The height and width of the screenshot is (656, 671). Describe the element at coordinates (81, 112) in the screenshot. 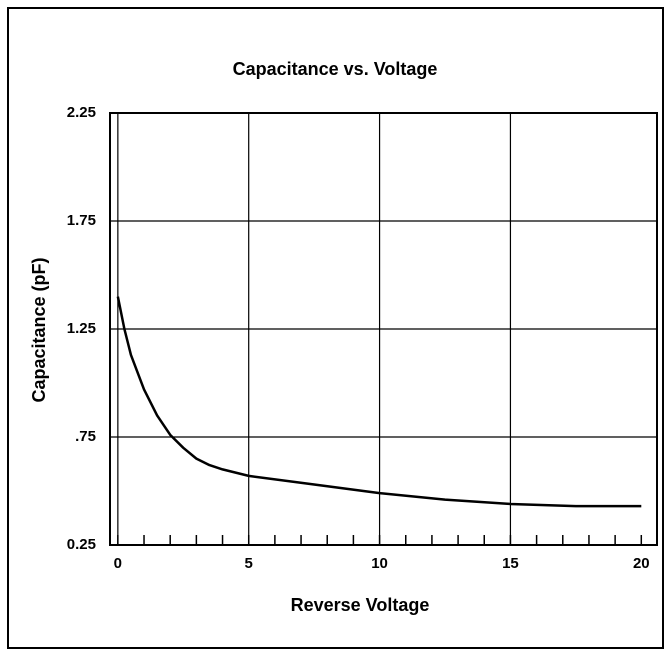

I see `y-tick-label: 2.25` at that location.